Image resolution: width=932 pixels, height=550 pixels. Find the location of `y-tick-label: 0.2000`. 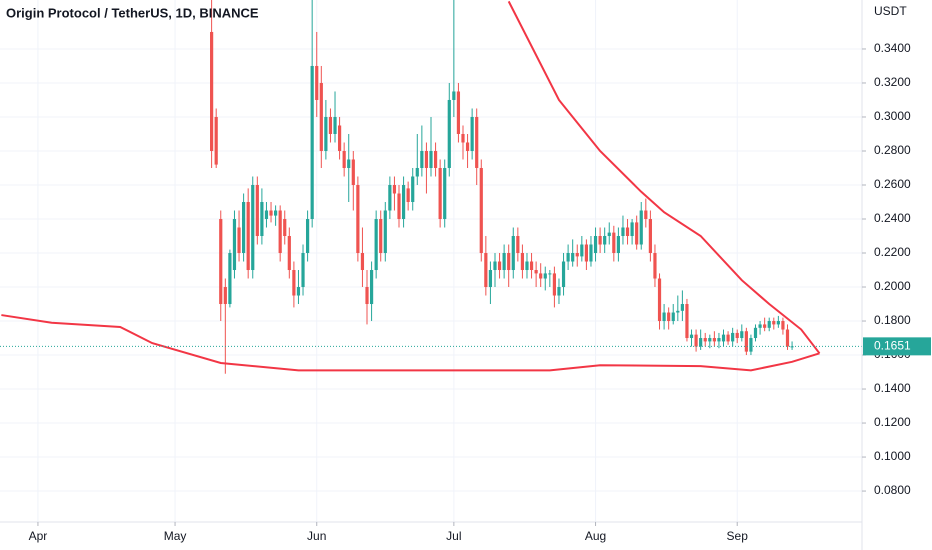

y-tick-label: 0.2000 is located at coordinates (892, 286).